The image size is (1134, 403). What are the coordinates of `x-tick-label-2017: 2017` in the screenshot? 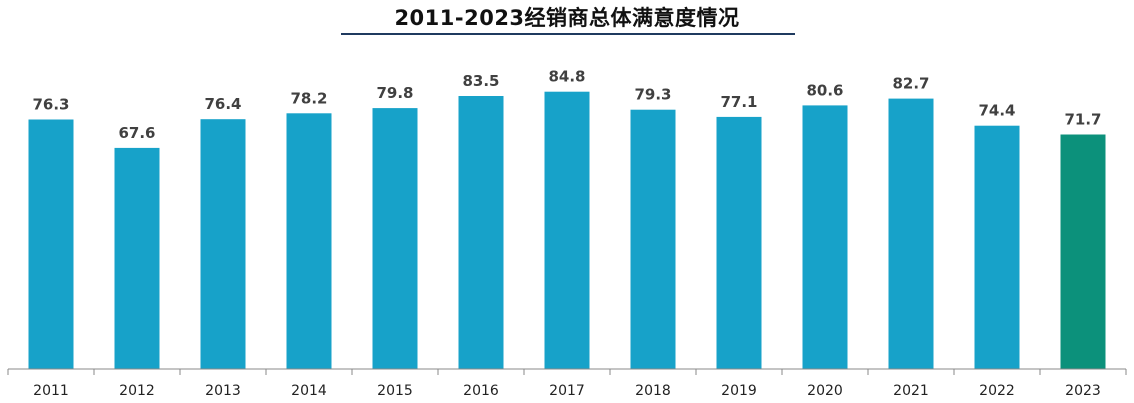 It's located at (567, 391).